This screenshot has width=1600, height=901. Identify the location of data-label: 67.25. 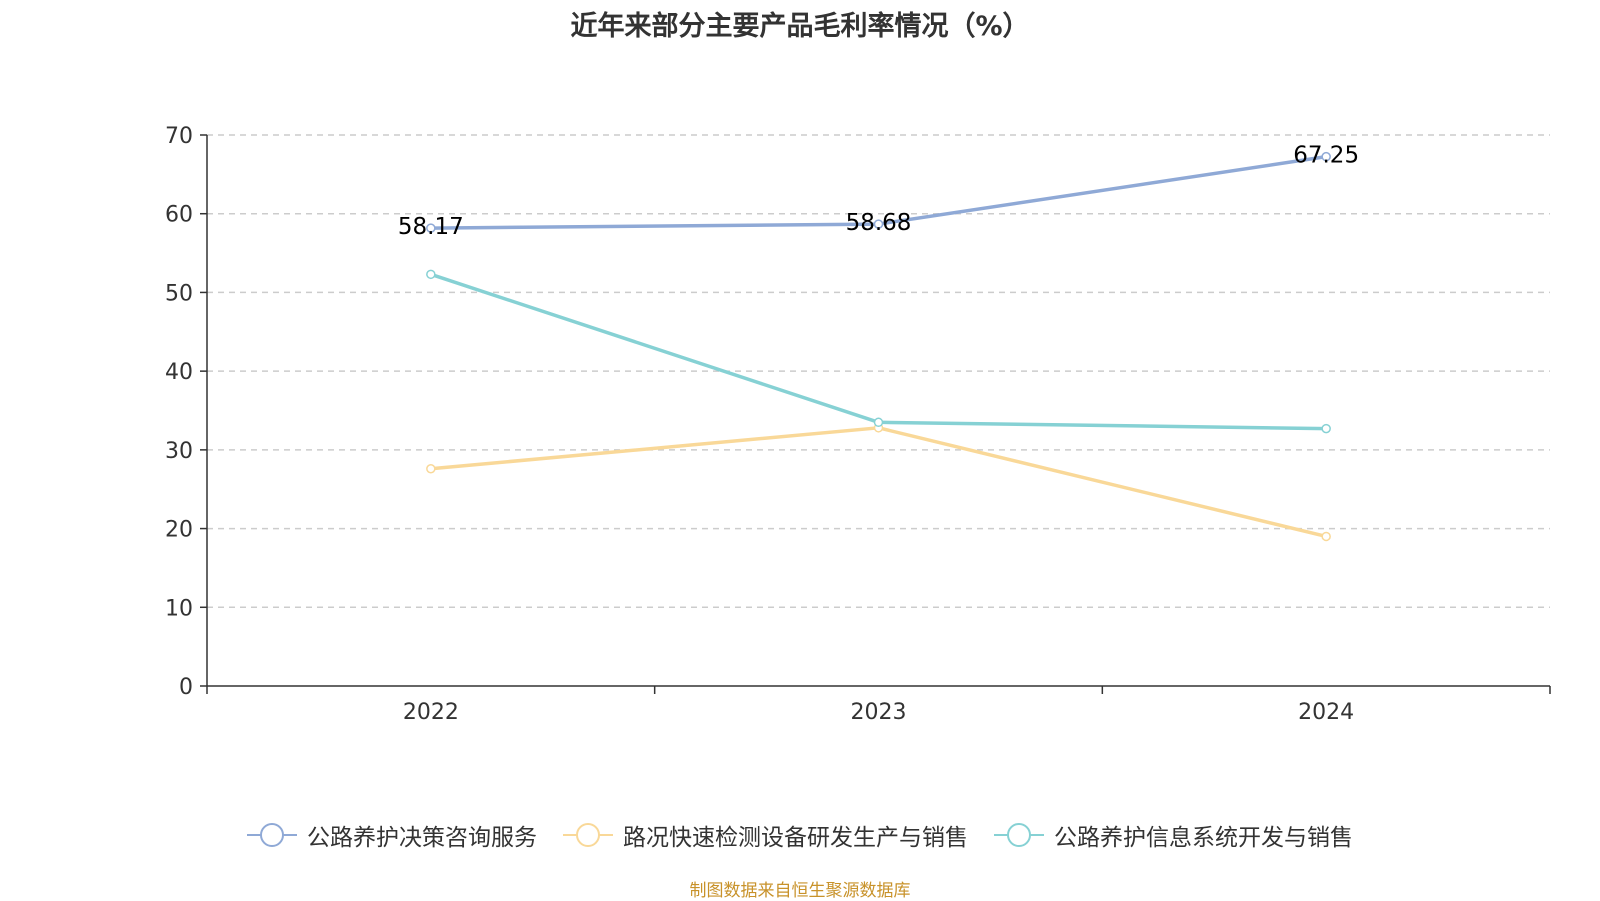
(1326, 156).